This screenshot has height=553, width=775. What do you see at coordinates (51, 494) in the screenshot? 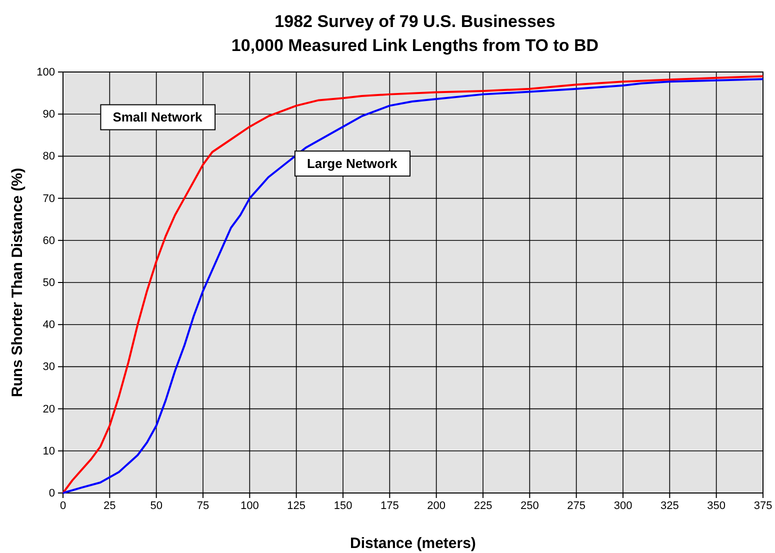
I see `y-tick-label: 0` at bounding box center [51, 494].